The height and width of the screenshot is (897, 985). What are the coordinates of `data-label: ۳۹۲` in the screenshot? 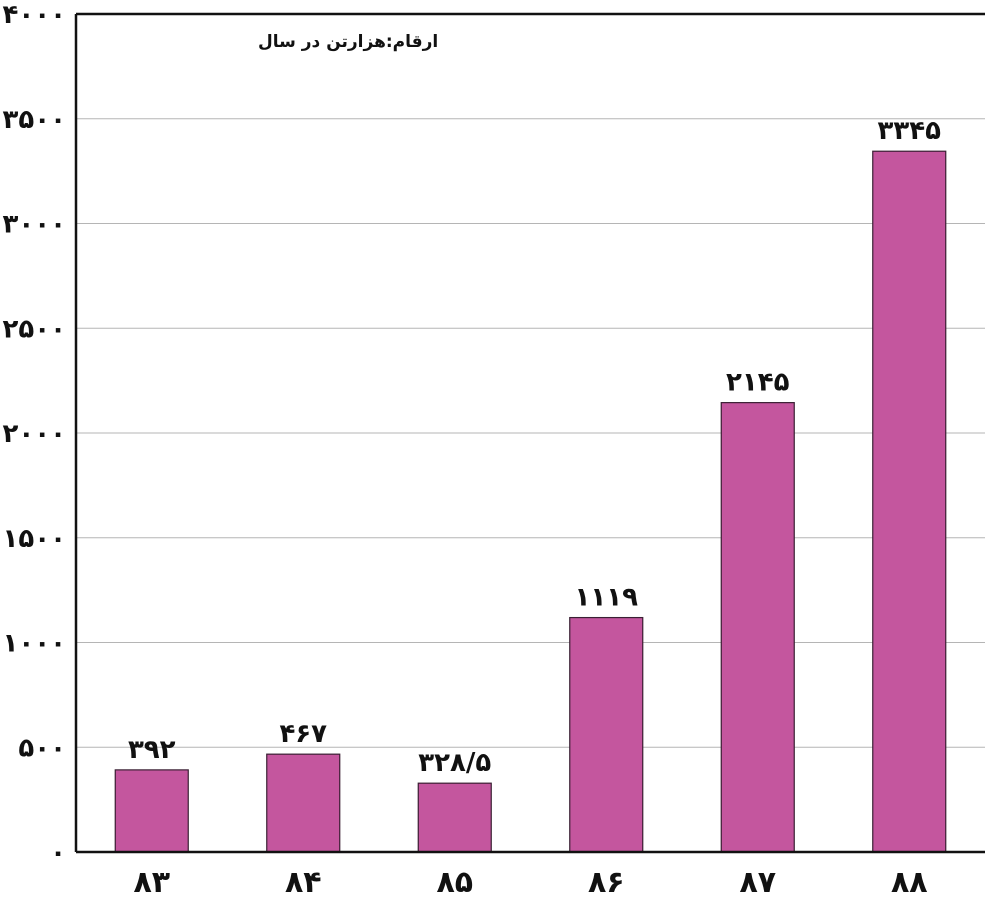 It's located at (152, 750).